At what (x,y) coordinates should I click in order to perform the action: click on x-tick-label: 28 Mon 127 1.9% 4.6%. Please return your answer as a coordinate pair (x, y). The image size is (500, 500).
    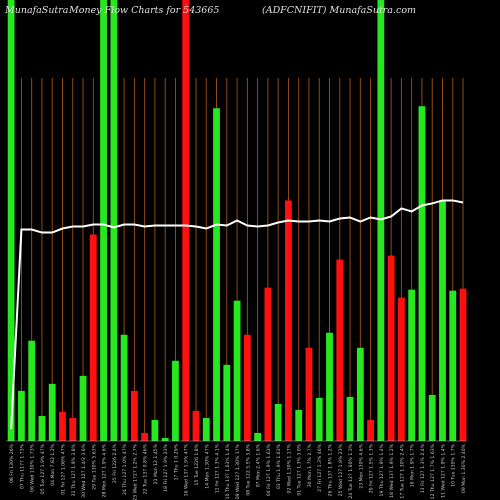
    Looking at the image, I should click on (105, 470).